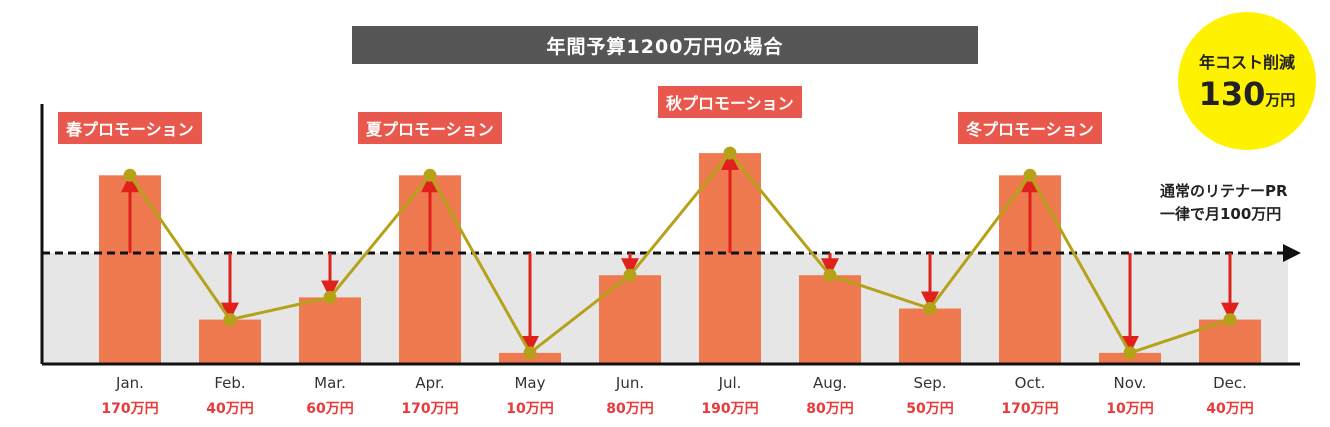 This screenshot has height=427, width=1330. What do you see at coordinates (1221, 214) in the screenshot?
I see `retainer-line-2: 一律で月100万円` at bounding box center [1221, 214].